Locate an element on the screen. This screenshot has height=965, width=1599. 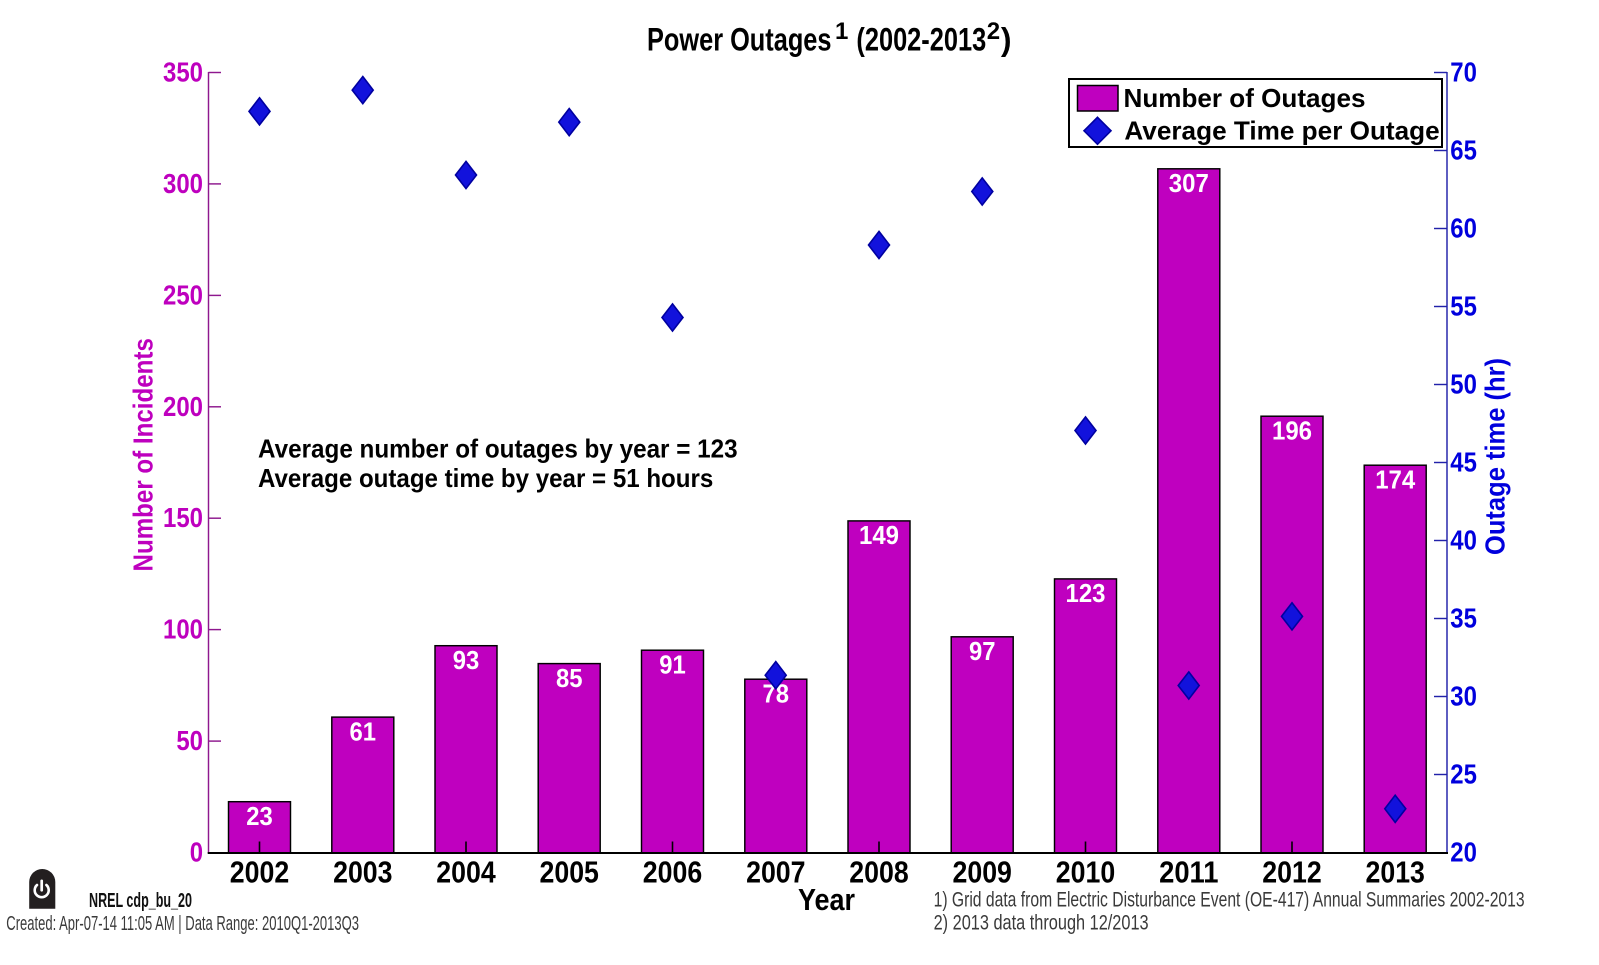
svg-text: 91 is located at coordinates (672, 664).